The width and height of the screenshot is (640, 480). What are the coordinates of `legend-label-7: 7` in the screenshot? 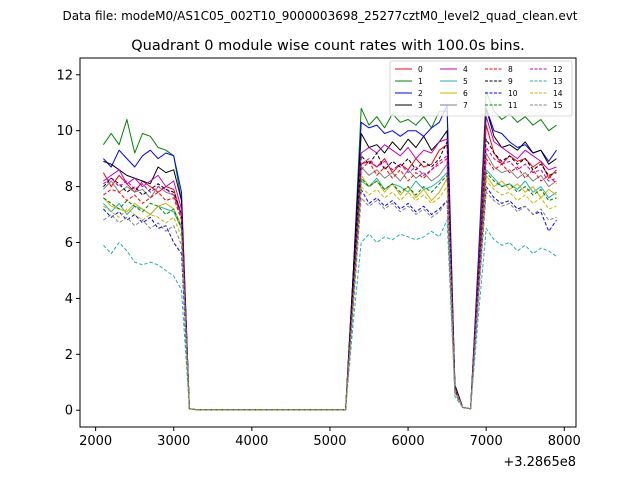 It's located at (465, 105).